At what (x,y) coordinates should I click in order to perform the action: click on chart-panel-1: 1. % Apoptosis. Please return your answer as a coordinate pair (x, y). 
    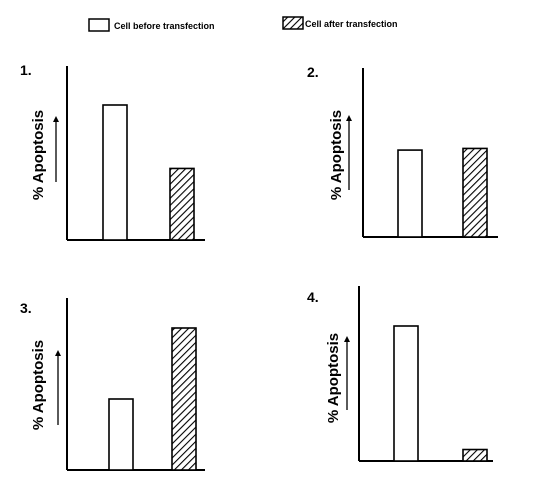
    Looking at the image, I should click on (112, 151).